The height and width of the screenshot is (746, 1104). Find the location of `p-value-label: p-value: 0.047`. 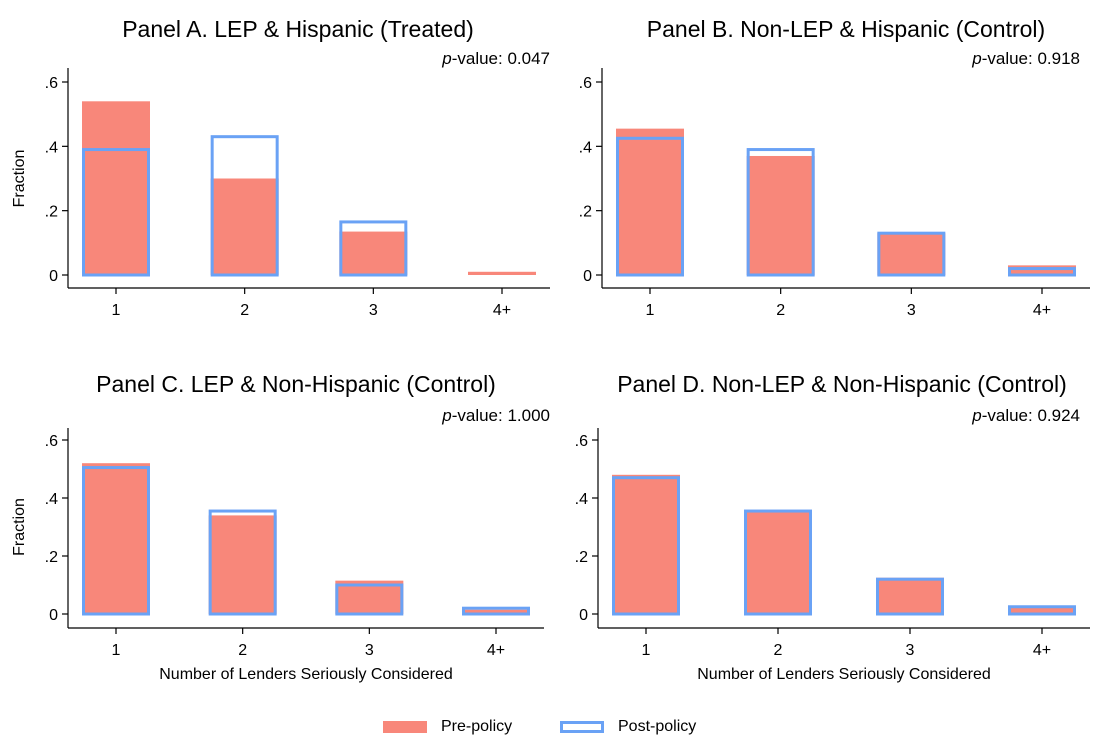

p-value-label: p-value: 0.047 is located at coordinates (495, 58).